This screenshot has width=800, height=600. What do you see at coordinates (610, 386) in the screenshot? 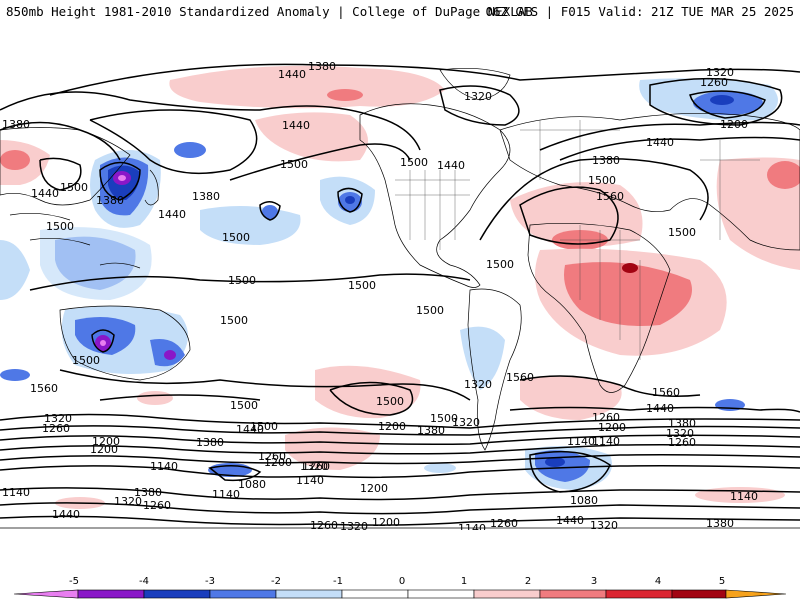
I see `contour-1560-satl` at bounding box center [610, 386].